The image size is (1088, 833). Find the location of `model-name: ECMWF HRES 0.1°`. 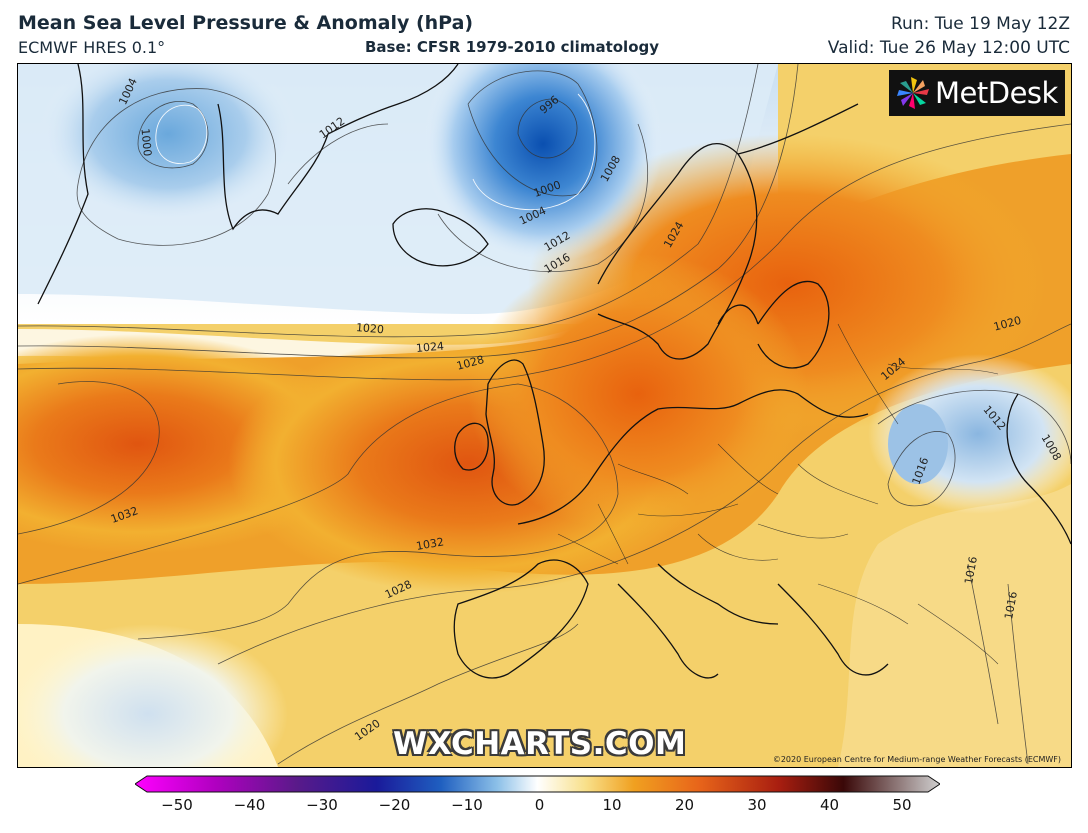

model-name: ECMWF HRES 0.1° is located at coordinates (92, 47).